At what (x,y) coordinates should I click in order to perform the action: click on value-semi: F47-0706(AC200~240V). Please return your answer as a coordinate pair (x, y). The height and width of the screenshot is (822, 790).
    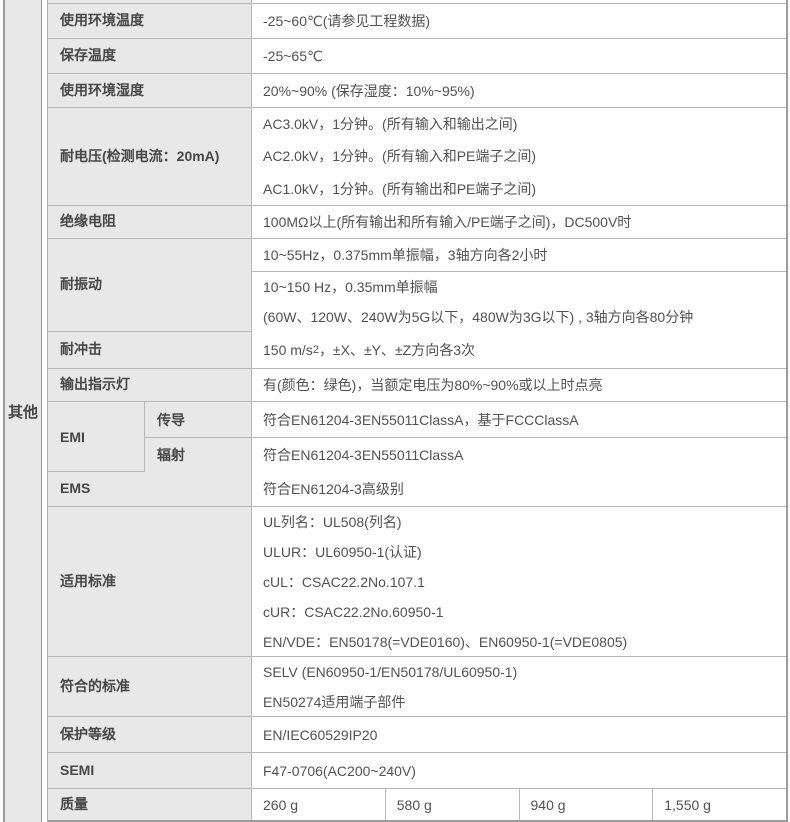
    Looking at the image, I should click on (519, 770).